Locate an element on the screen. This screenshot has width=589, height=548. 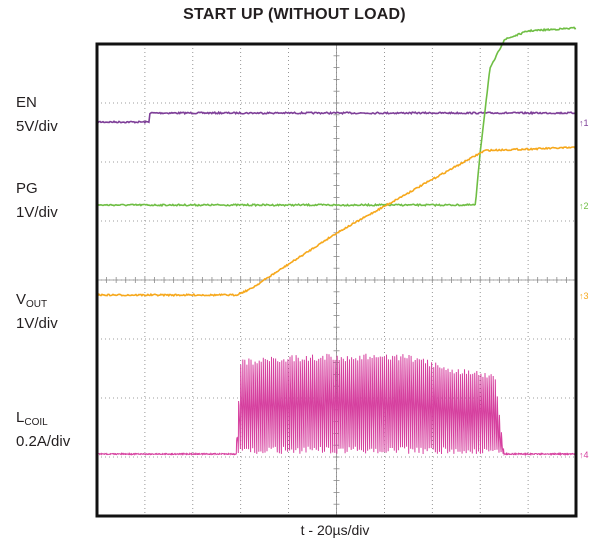
vout-label-main: V is located at coordinates (21, 299).